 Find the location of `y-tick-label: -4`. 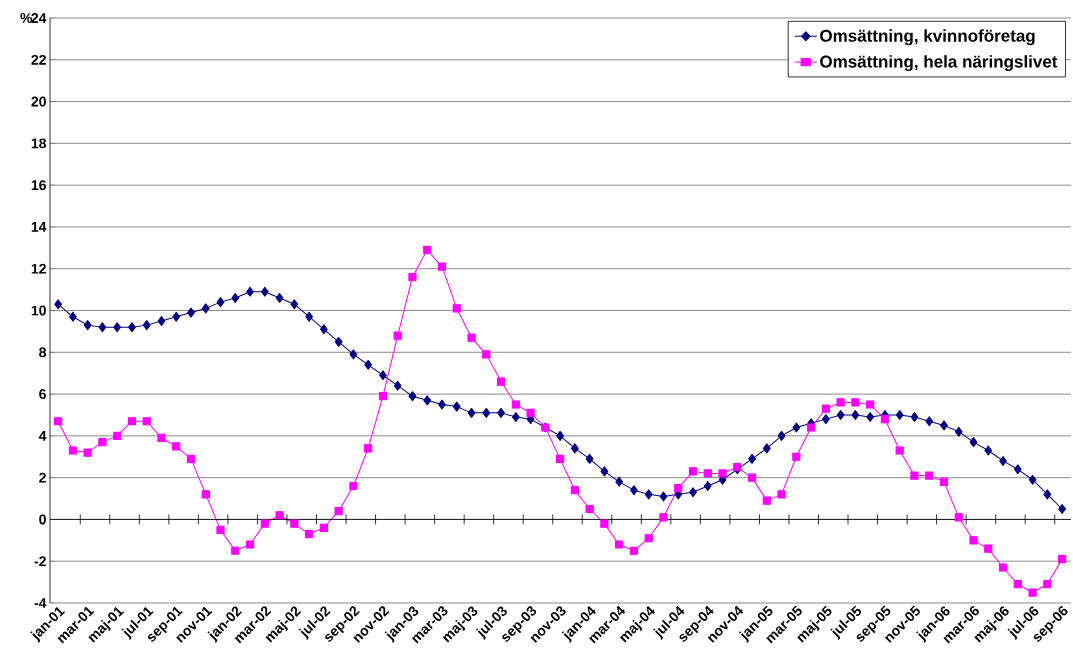

y-tick-label: -4 is located at coordinates (40, 603).